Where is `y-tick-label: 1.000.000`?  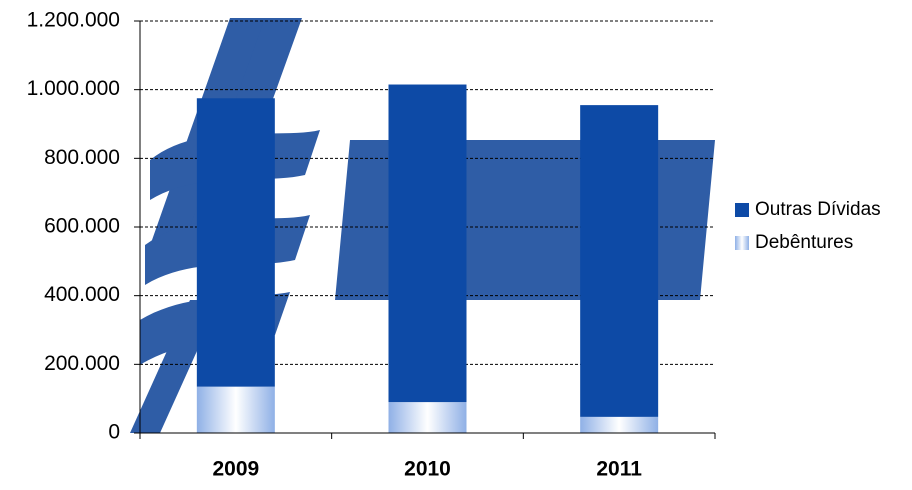 y-tick-label: 1.000.000 is located at coordinates (73, 88).